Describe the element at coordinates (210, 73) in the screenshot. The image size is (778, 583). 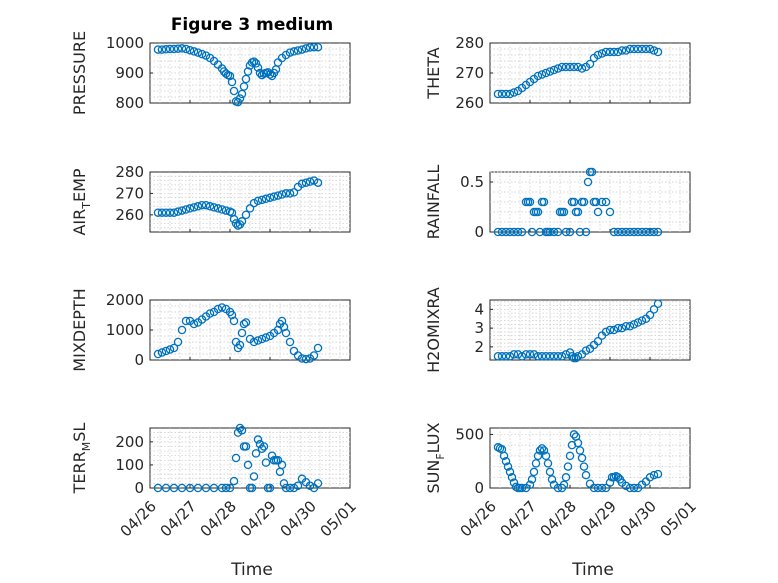
I see `panel-pressure: 800 900 1000 PRESSURE` at that location.